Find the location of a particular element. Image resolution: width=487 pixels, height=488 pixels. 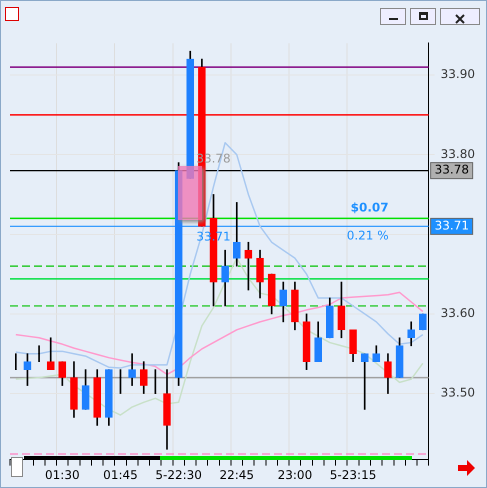

x-tick-label: 23:00 is located at coordinates (295, 475).